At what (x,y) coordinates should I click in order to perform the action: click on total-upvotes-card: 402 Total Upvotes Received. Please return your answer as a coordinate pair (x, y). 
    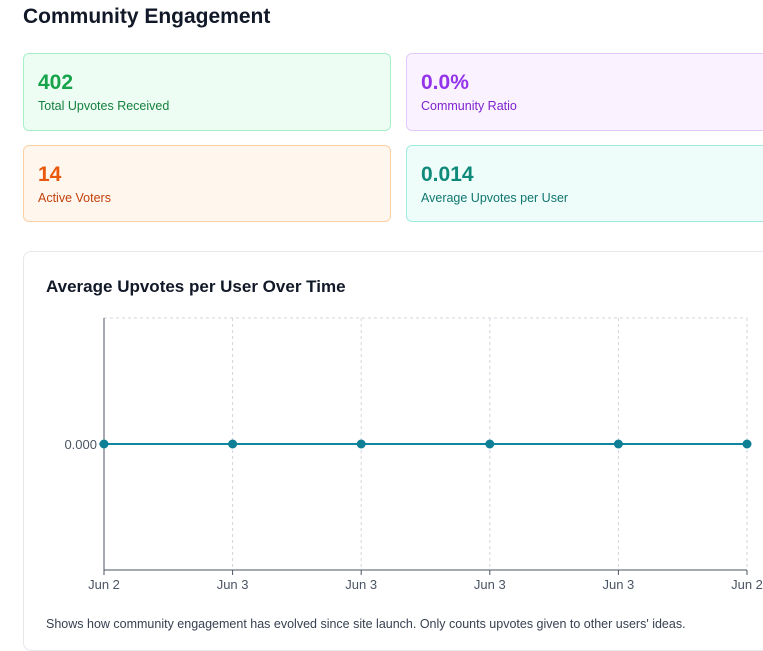
    Looking at the image, I should click on (207, 92).